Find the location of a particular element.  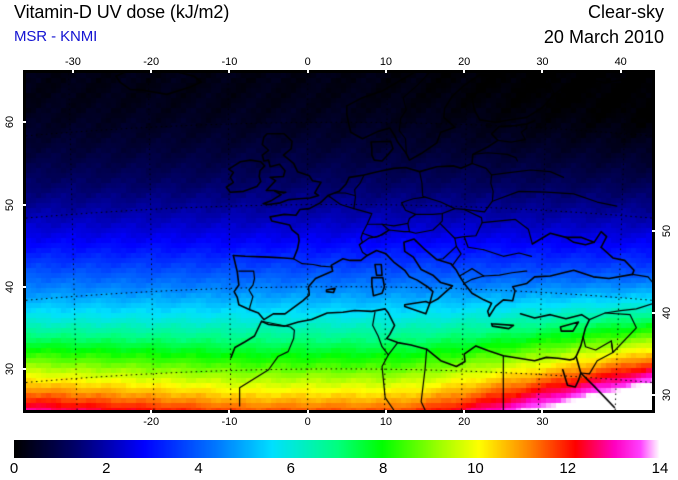

colorbar-tick-12: 12 is located at coordinates (568, 468).